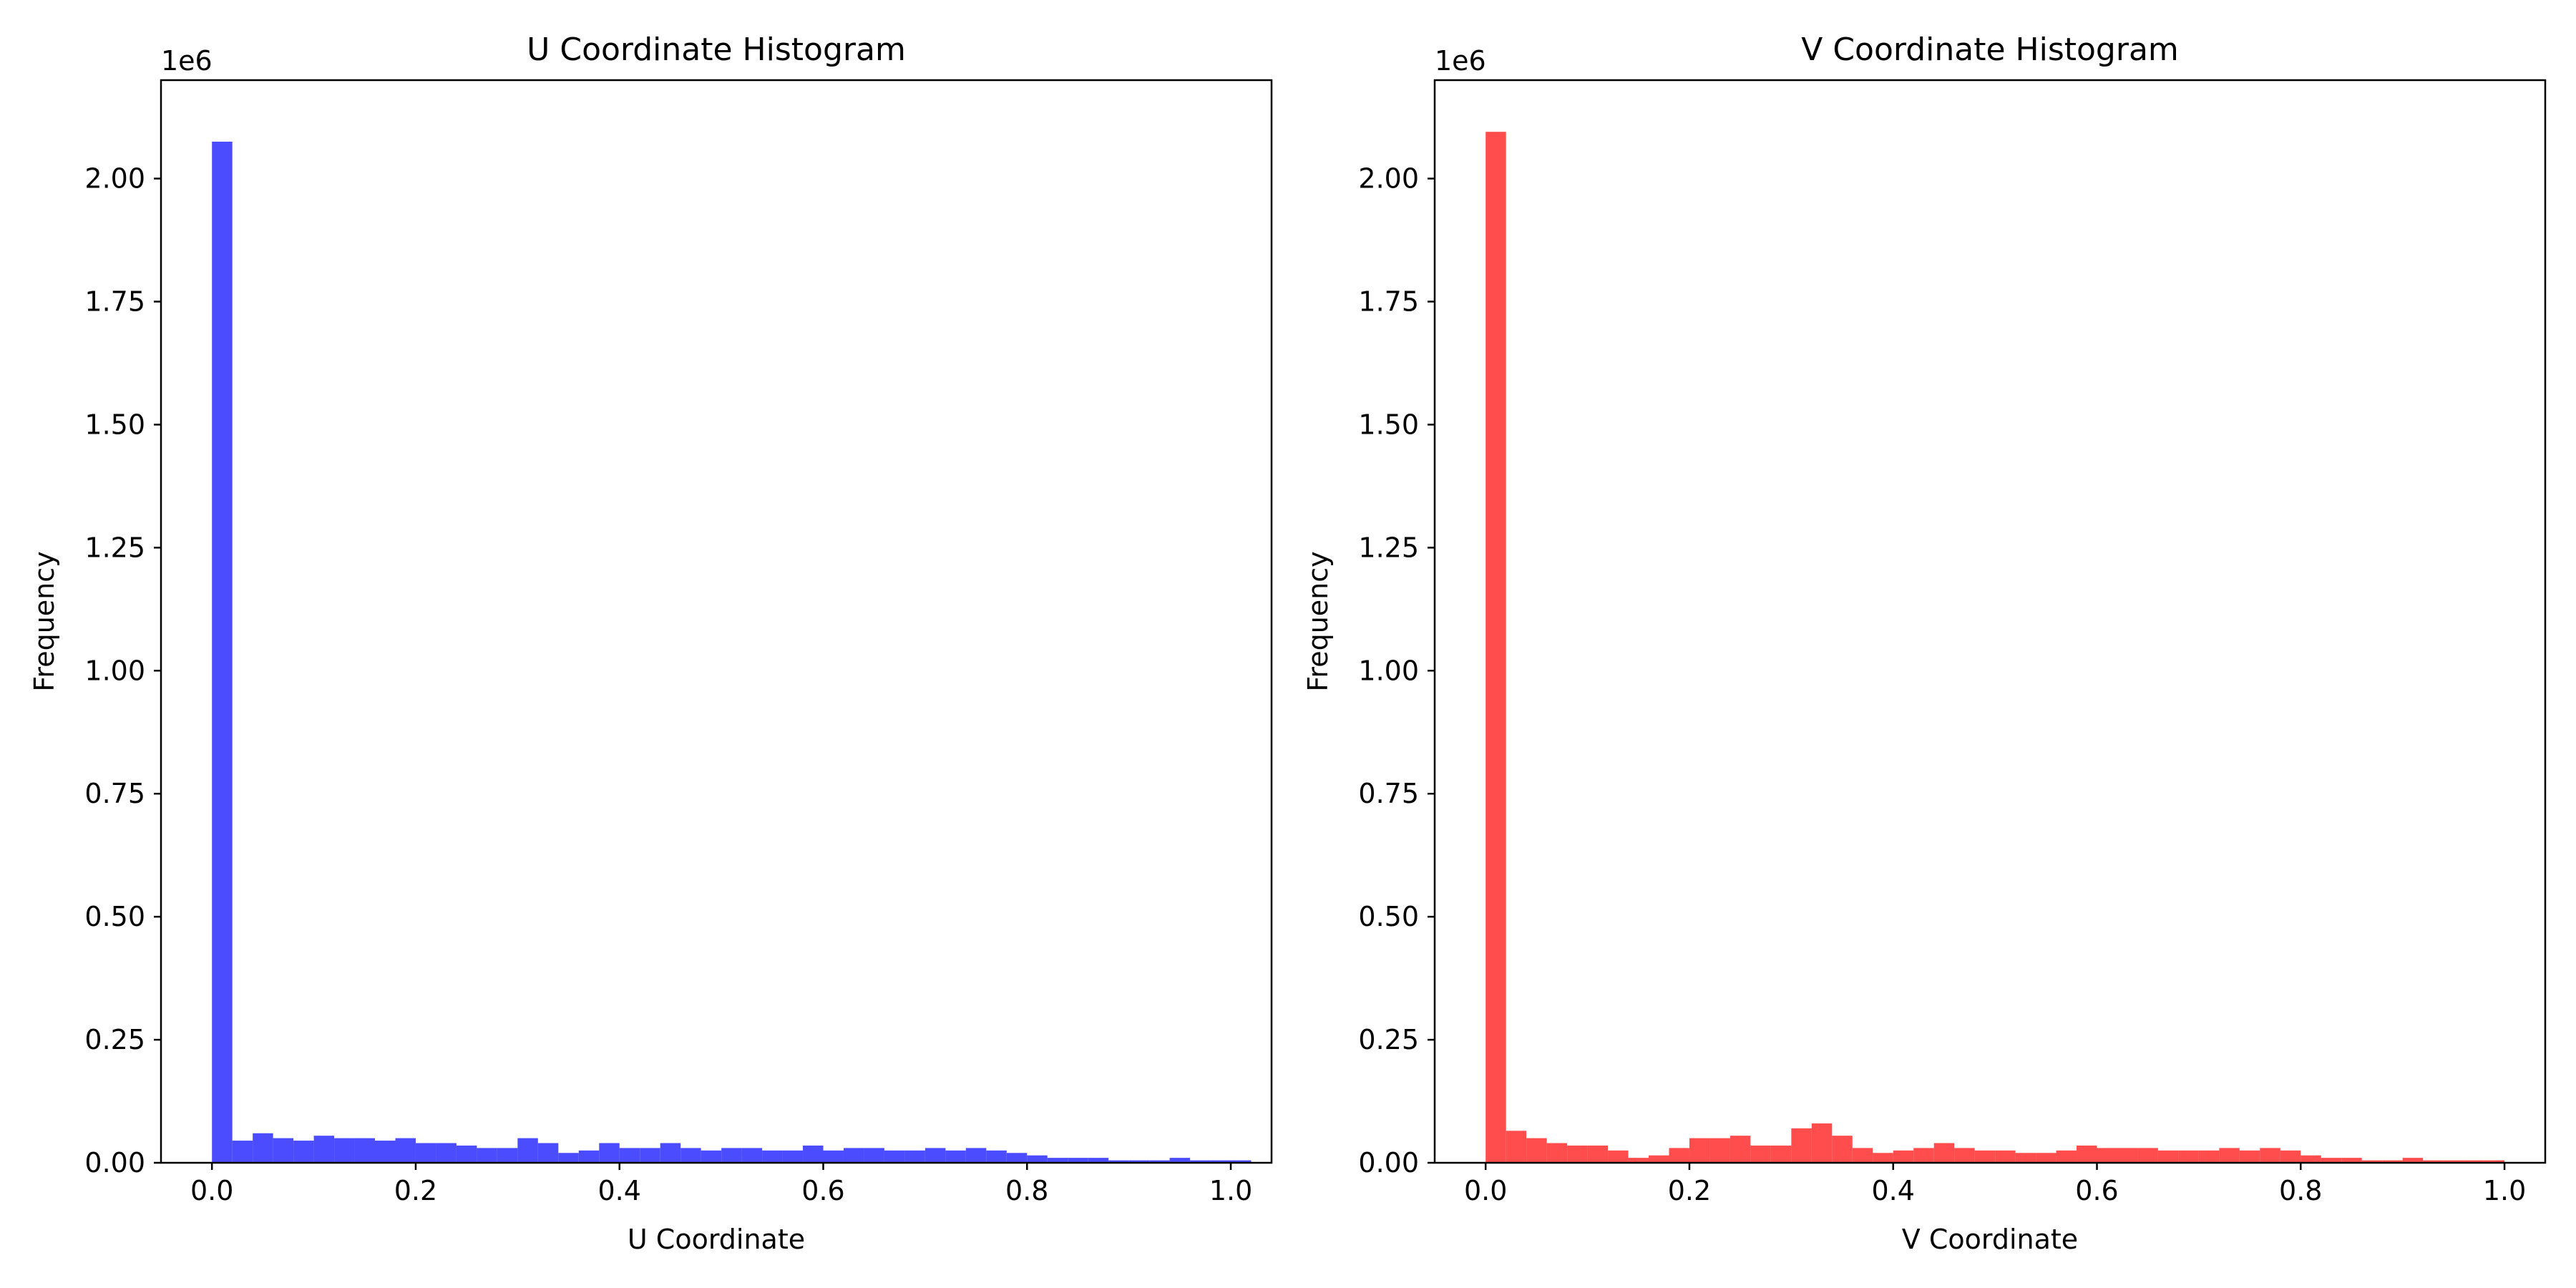 The height and width of the screenshot is (1288, 2576). Describe the element at coordinates (721, 1184) in the screenshot. I see `u-x-ticks: 0.0 0.2 0.4 0.6 0.8 1.0` at that location.